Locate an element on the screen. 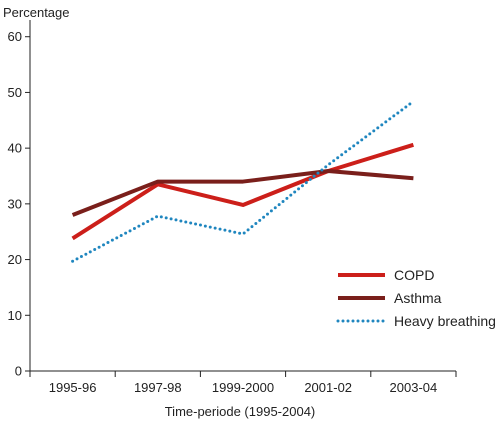 The image size is (500, 425). y-tick-label: 40 is located at coordinates (15, 148).